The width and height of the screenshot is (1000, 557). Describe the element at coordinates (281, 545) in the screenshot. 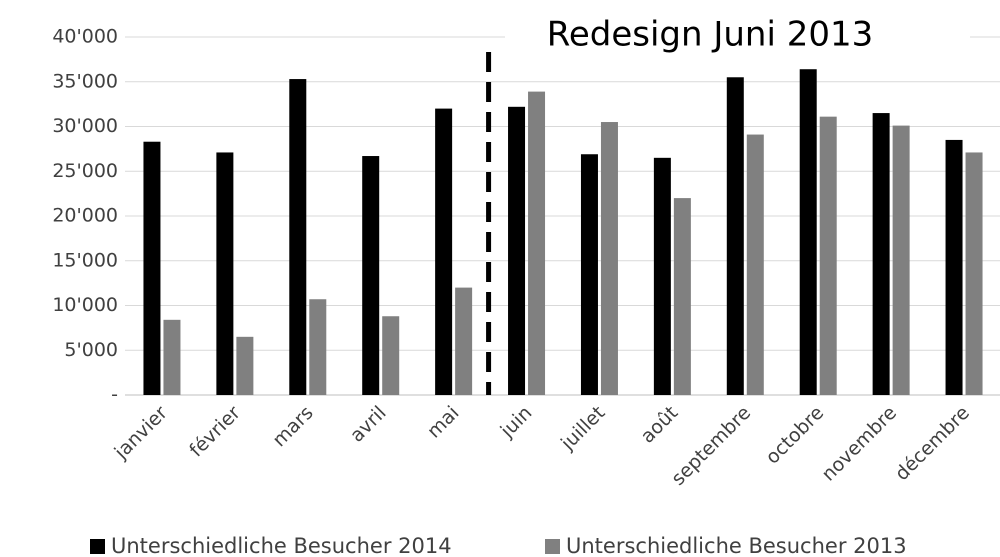

I see `legend-label: Unterschiedliche Besucher 2014` at that location.